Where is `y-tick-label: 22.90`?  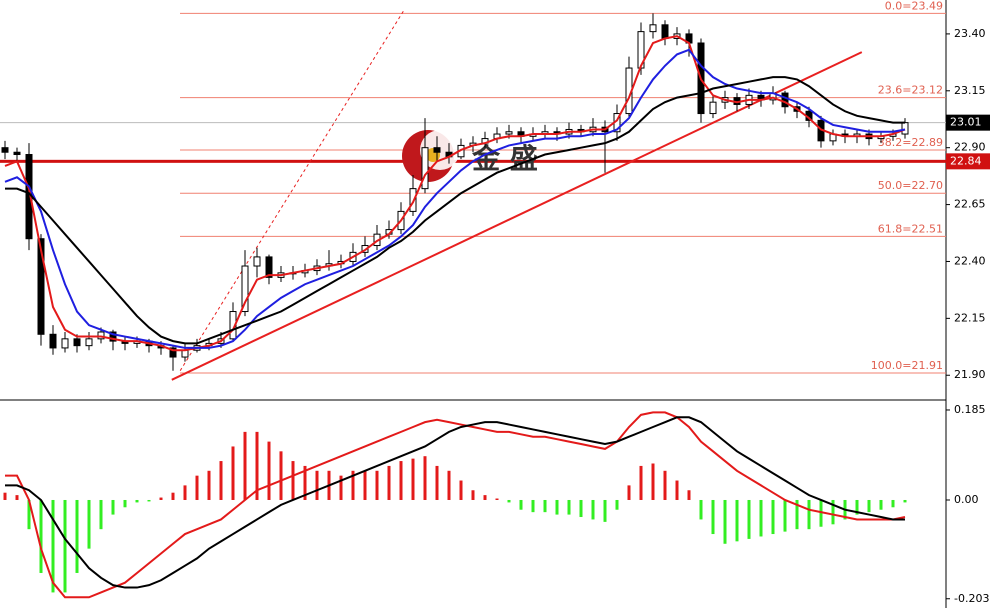 y-tick-label: 22.90 is located at coordinates (970, 147).